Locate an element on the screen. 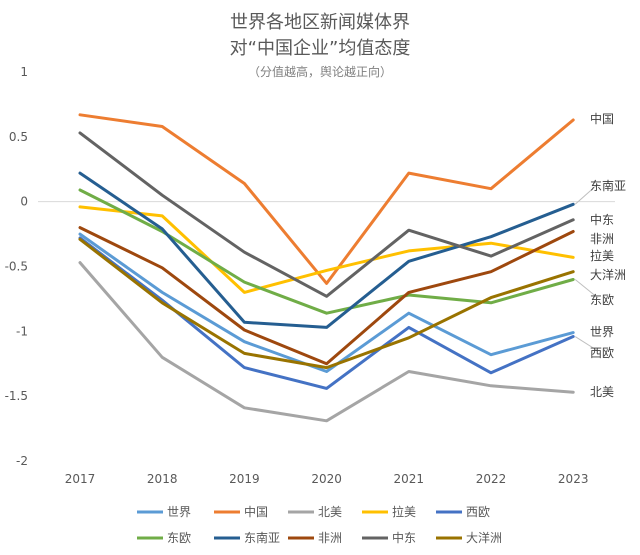 This screenshot has height=555, width=640. y-axis: 1 0.5 0 -0.5 -1 -1.5 -2 is located at coordinates (16, 266).